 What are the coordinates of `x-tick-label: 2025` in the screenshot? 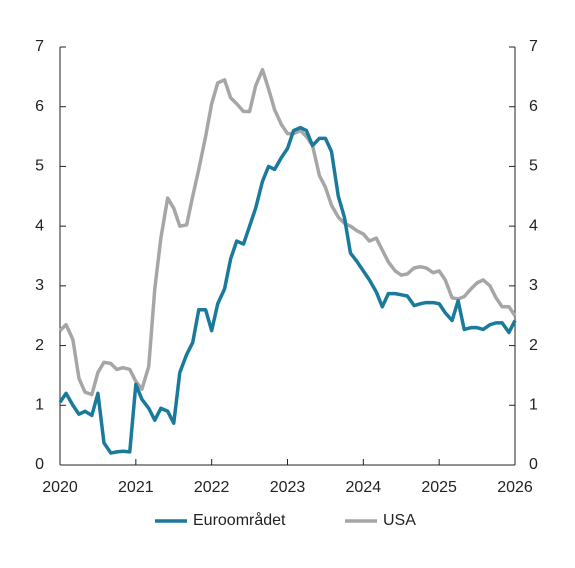 It's located at (439, 487).